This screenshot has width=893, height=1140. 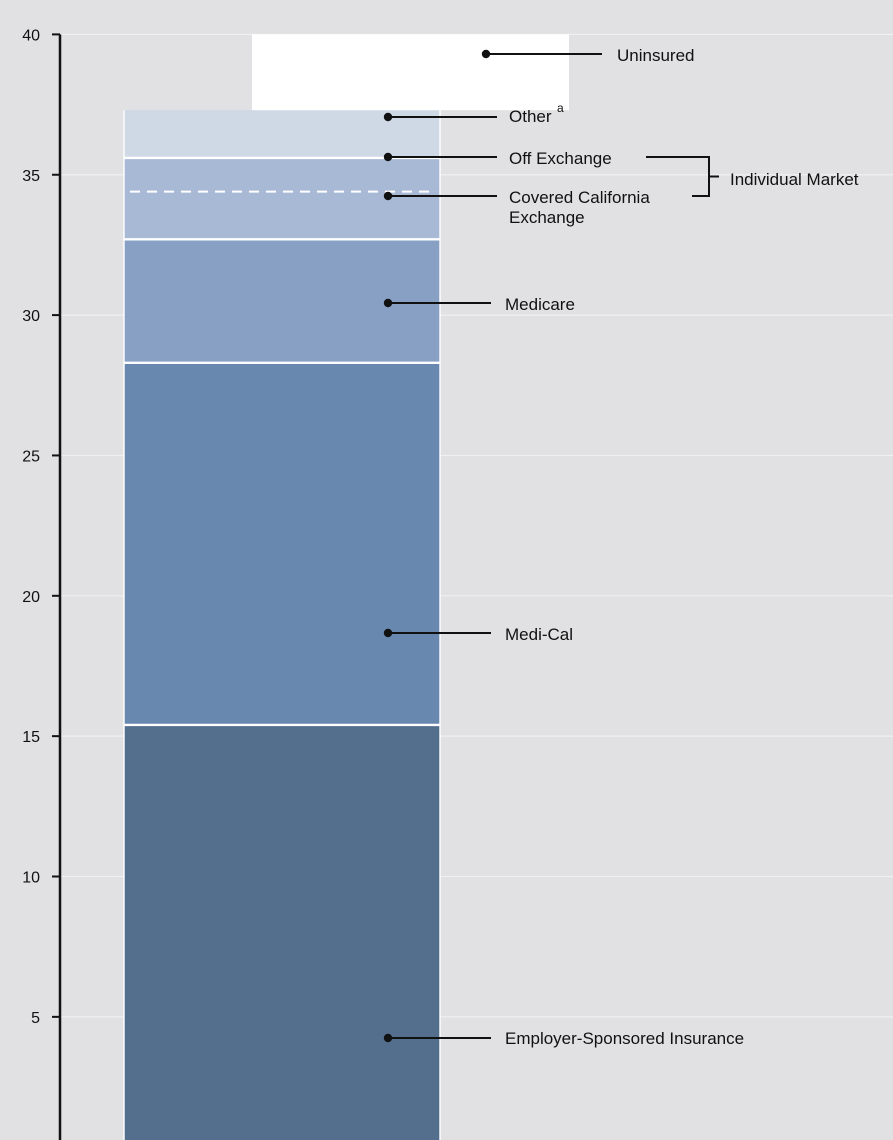 What do you see at coordinates (388, 157) in the screenshot?
I see `leader-dot-off-exchange` at bounding box center [388, 157].